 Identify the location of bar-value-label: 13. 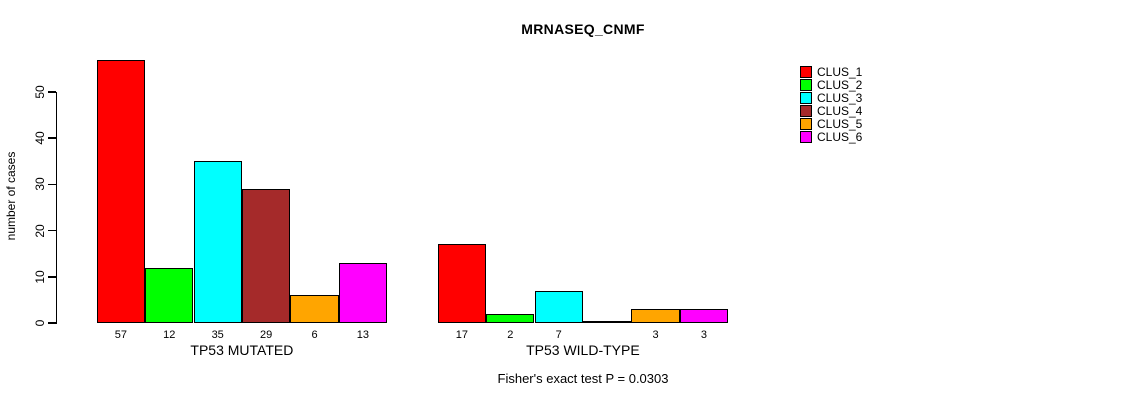
(363, 335).